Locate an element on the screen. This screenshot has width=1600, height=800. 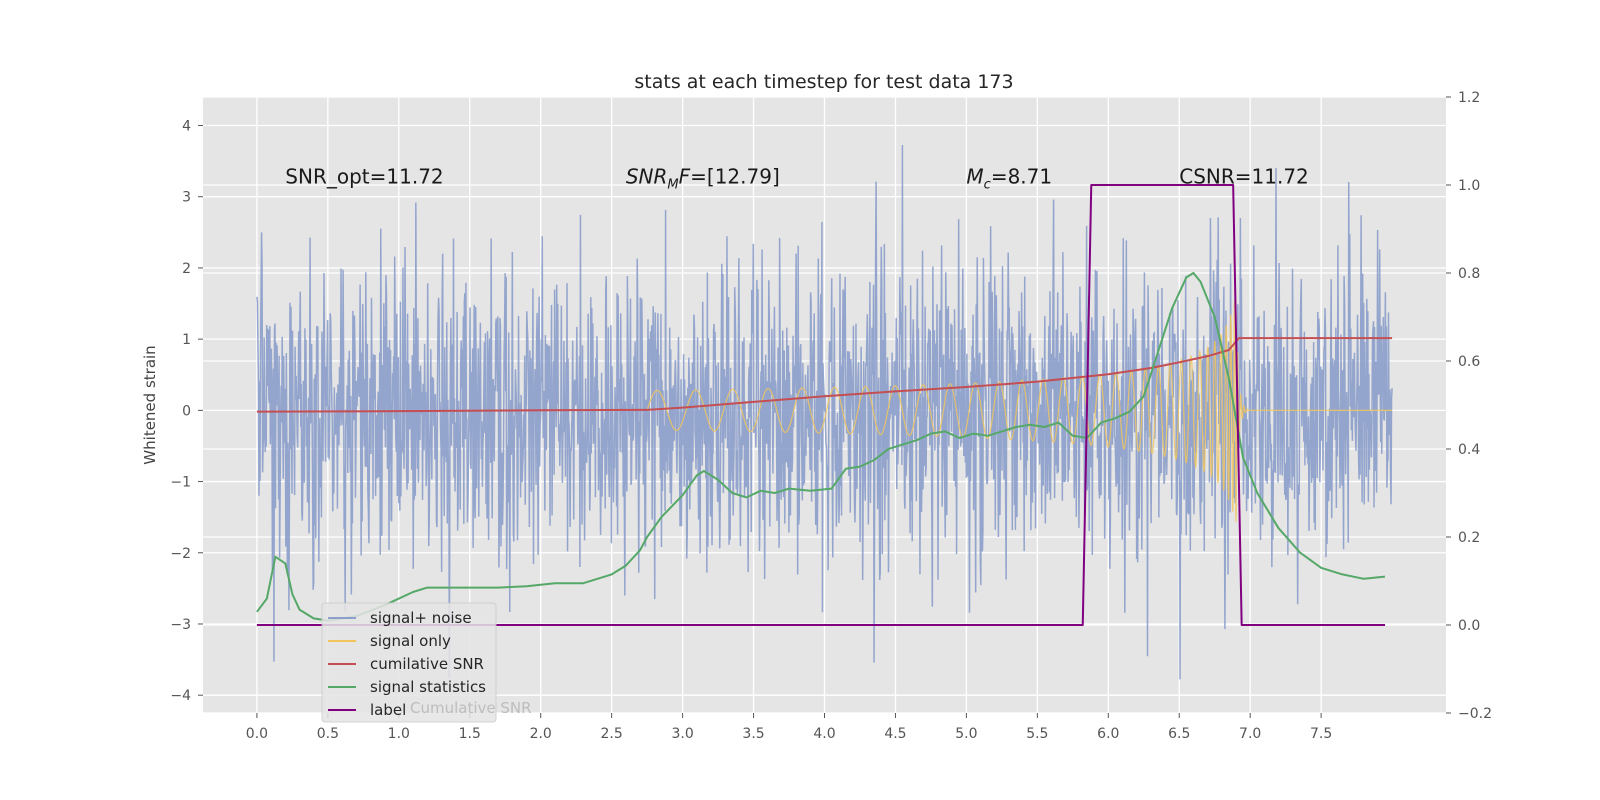
y-tick-label: −1 is located at coordinates (180, 483).